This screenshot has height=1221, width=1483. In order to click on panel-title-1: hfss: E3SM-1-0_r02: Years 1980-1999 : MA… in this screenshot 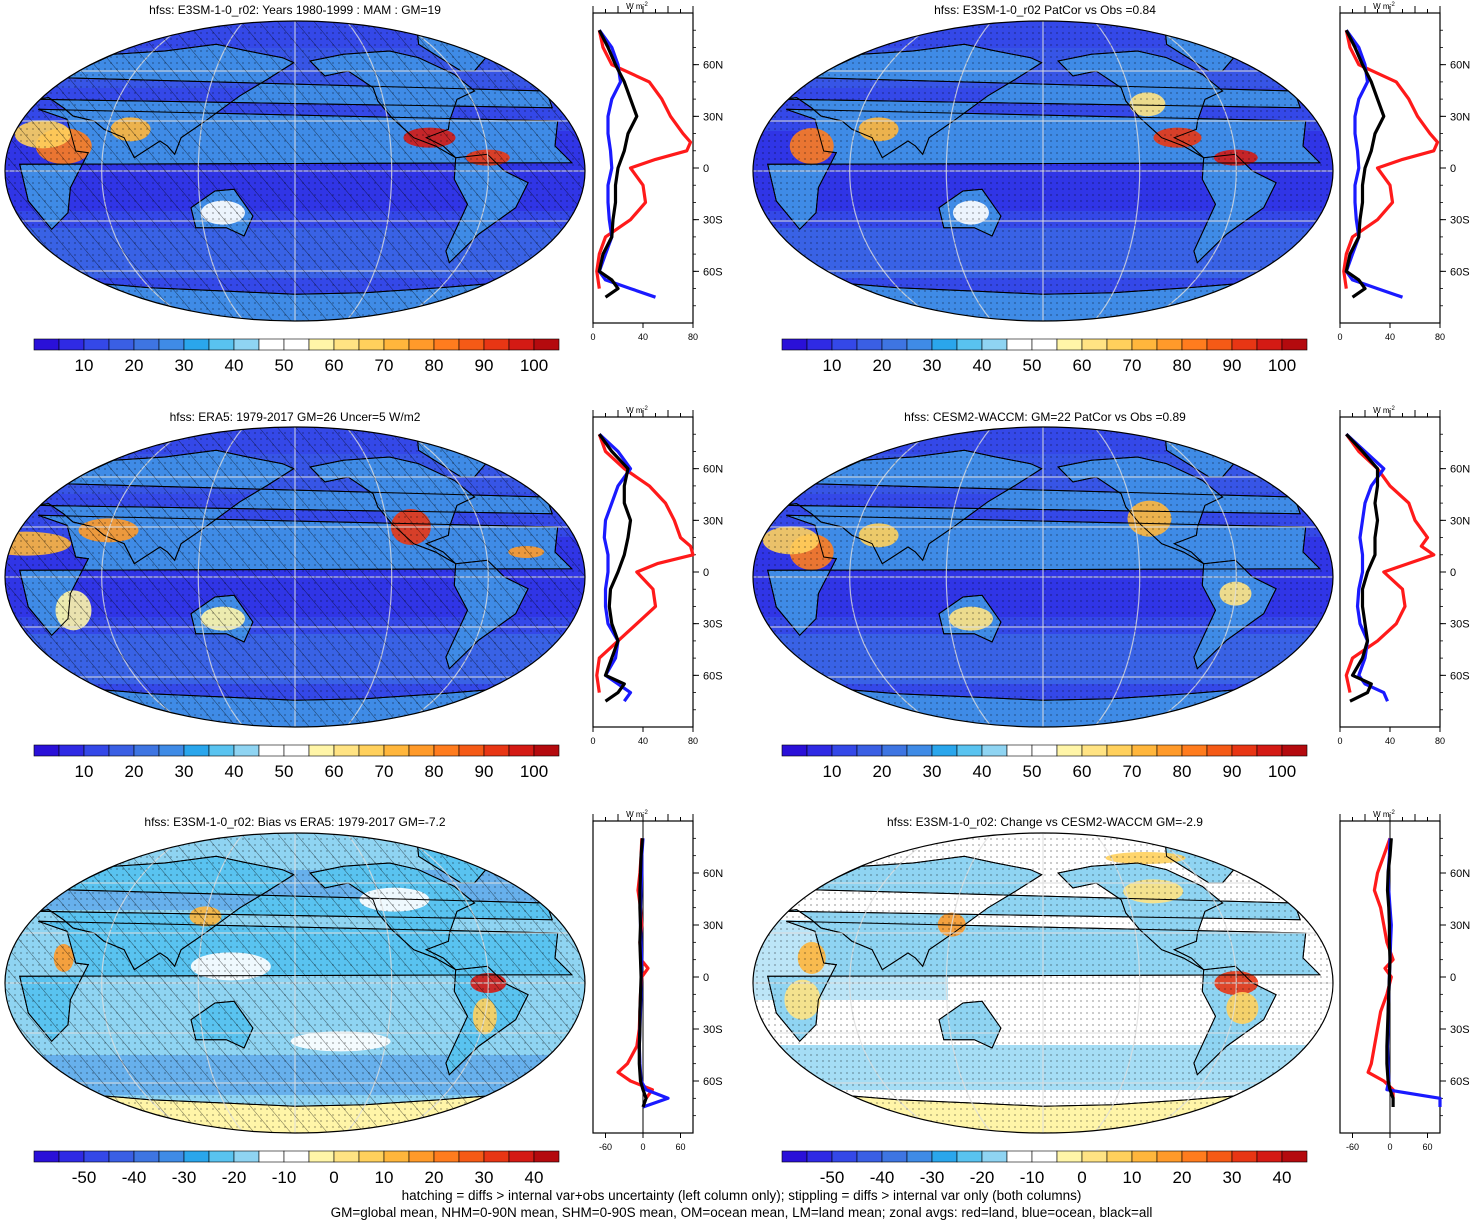, I will do `click(295, 10)`.